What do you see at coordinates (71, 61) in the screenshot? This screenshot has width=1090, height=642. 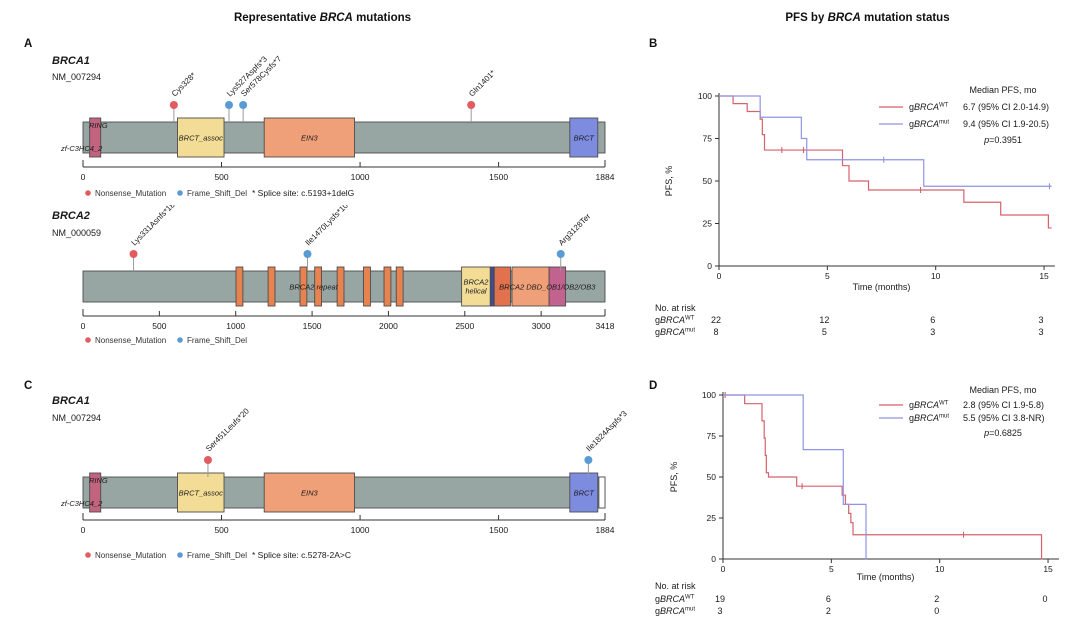 I see `gene-name: BRCA1` at bounding box center [71, 61].